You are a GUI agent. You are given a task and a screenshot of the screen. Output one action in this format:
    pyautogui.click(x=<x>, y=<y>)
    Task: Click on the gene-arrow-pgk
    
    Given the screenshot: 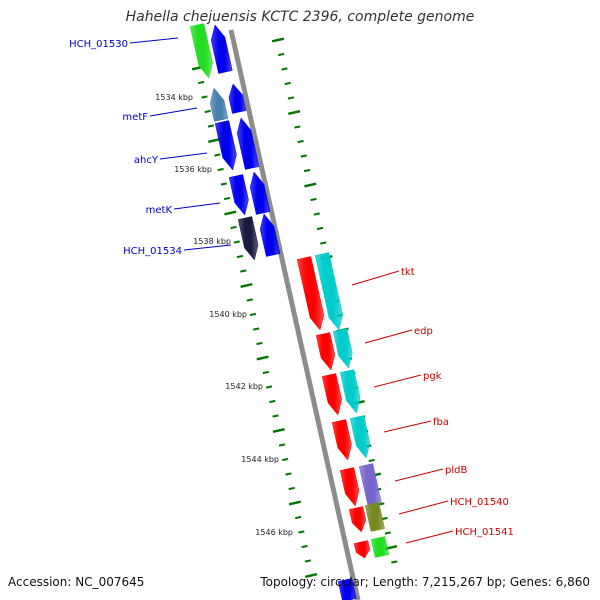 What is the action you would take?
    pyautogui.click(x=331, y=394)
    